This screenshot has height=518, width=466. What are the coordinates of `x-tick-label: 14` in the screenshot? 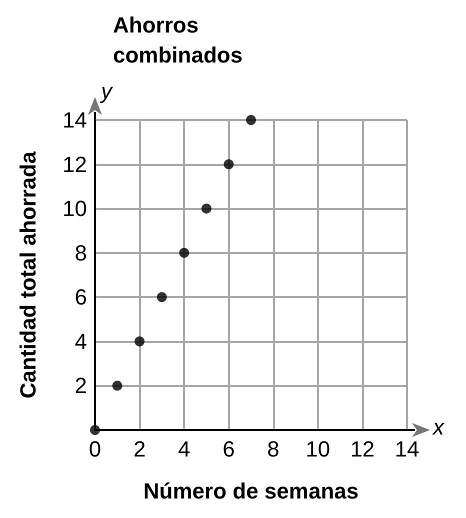 It's located at (407, 449).